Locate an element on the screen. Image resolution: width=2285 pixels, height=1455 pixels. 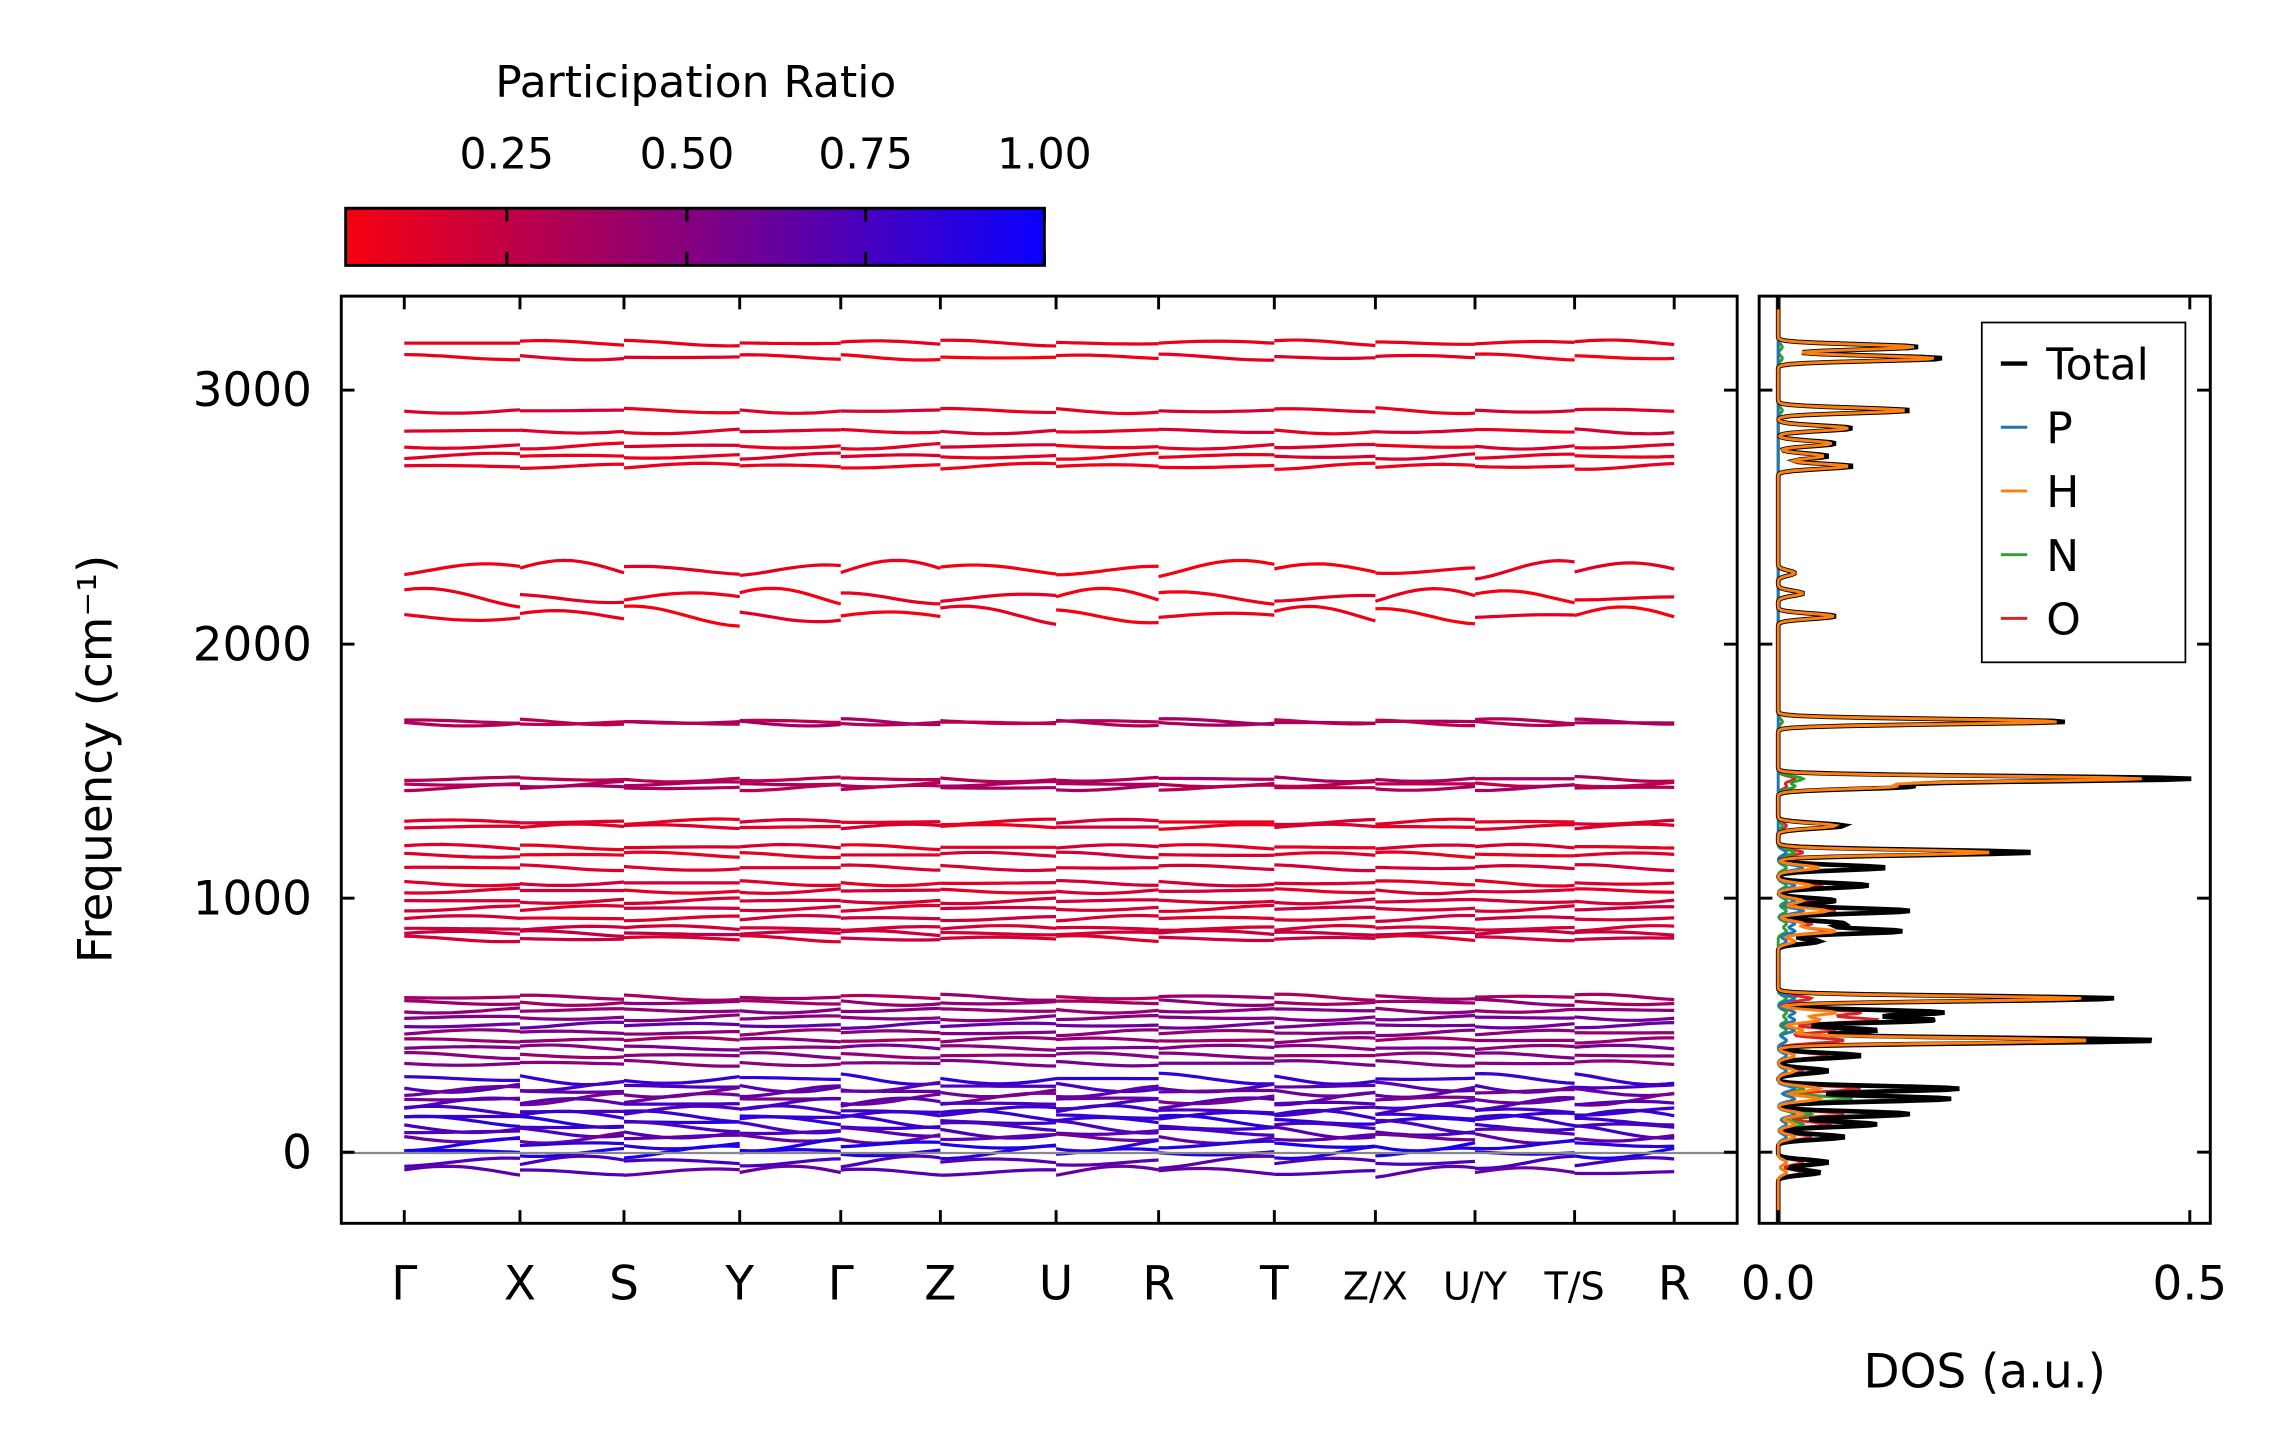
colorbar-tick-label: 0.50 is located at coordinates (687, 155).